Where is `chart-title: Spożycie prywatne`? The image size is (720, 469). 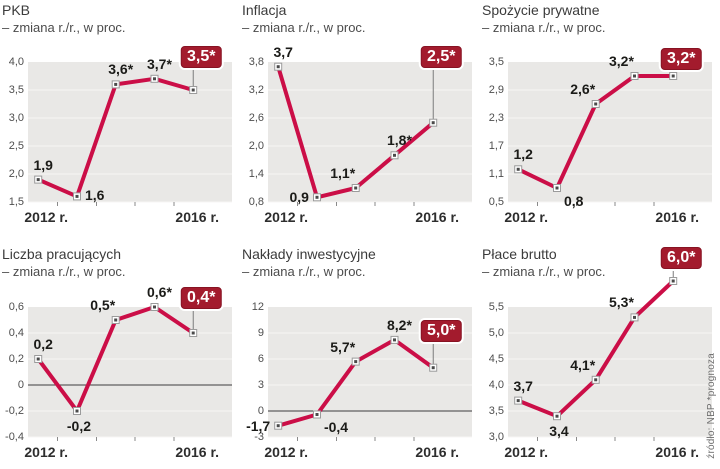
chart-title: Spożycie prywatne is located at coordinates (541, 10).